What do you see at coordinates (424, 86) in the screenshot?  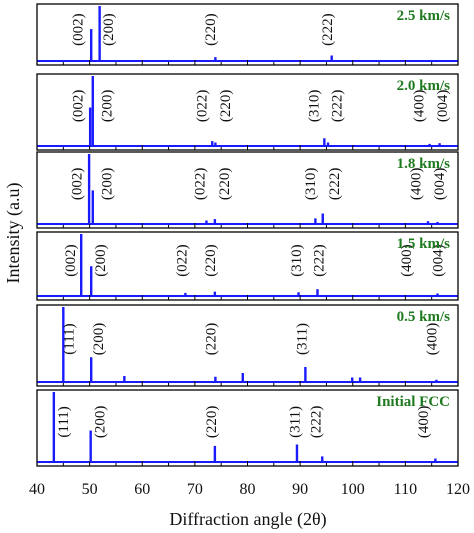 I see `panel-title: 2.0 km/s` at bounding box center [424, 86].